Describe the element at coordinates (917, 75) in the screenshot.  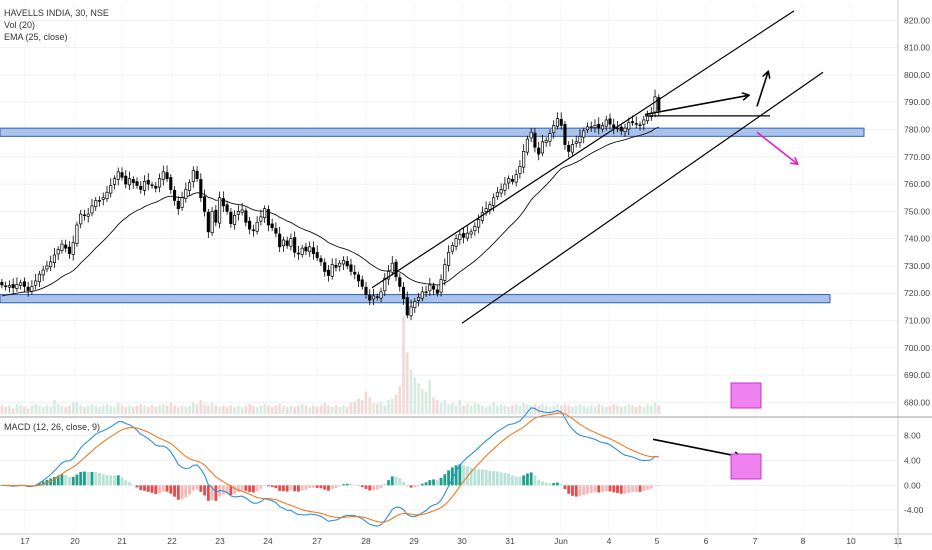
I see `price-tick-label: 800.00` at that location.